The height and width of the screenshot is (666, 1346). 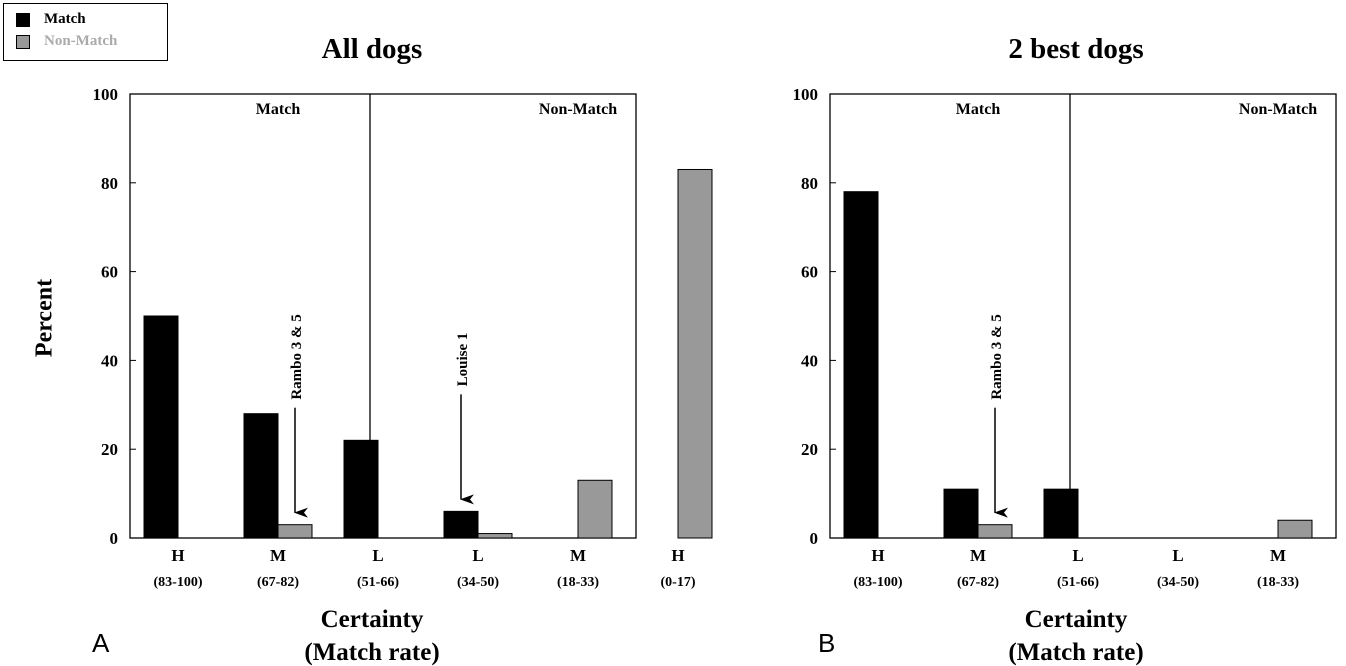 What do you see at coordinates (23, 41) in the screenshot?
I see `legend-swatch-non-match` at bounding box center [23, 41].